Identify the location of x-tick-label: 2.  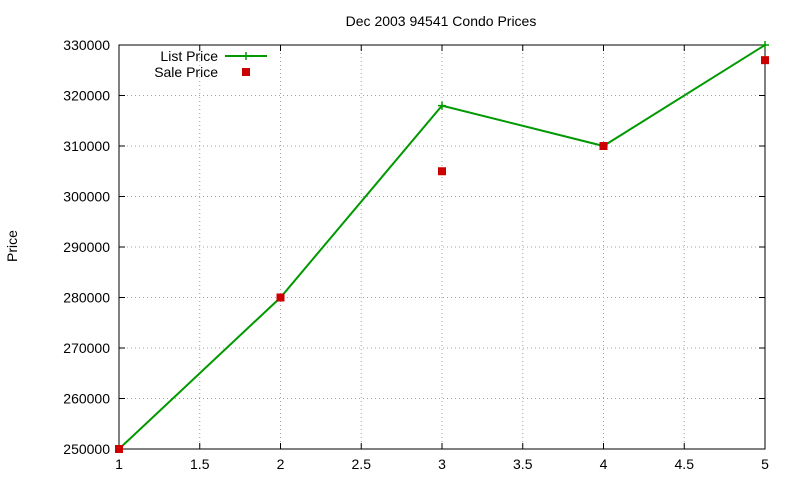
(281, 464).